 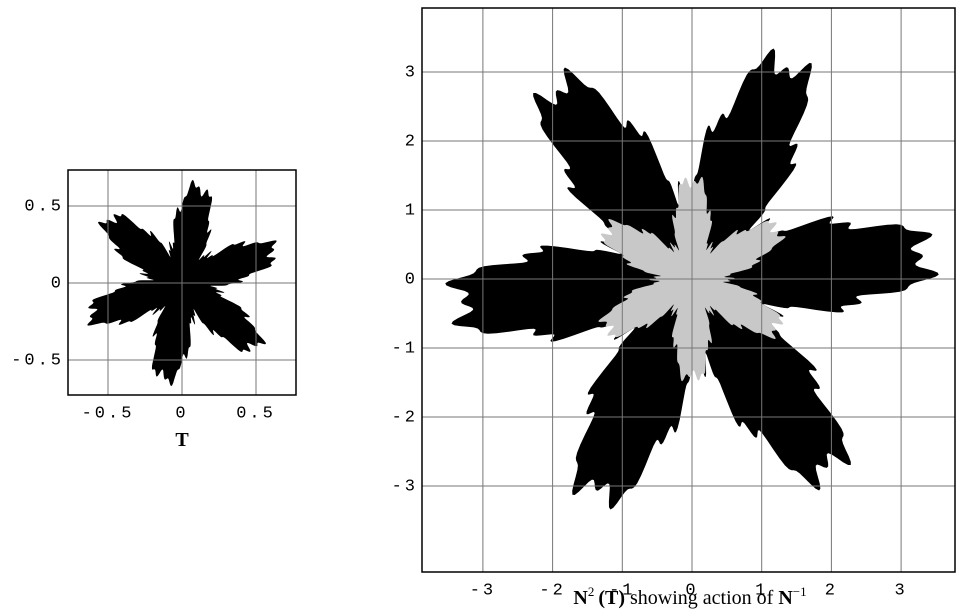 I want to click on y-tick-label: -2, so click(x=405, y=417).